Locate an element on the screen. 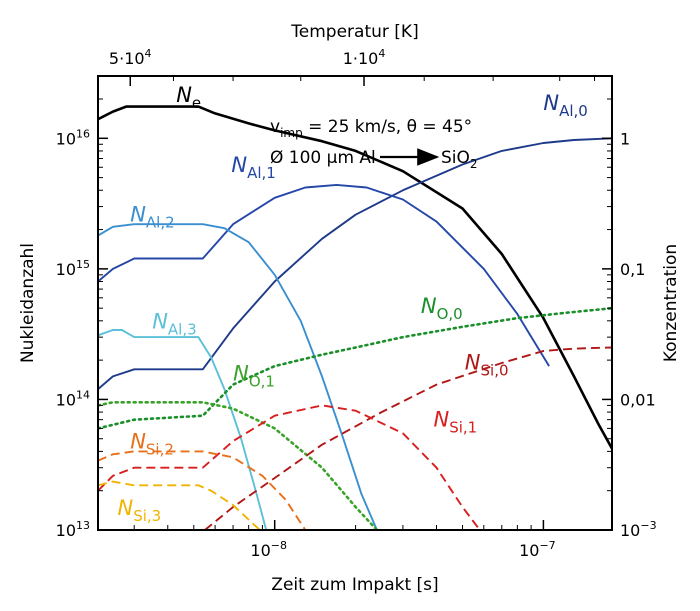 Image resolution: width=700 pixels, height=611 pixels. x-tick-label: 10⁻⁷ is located at coordinates (537, 549).